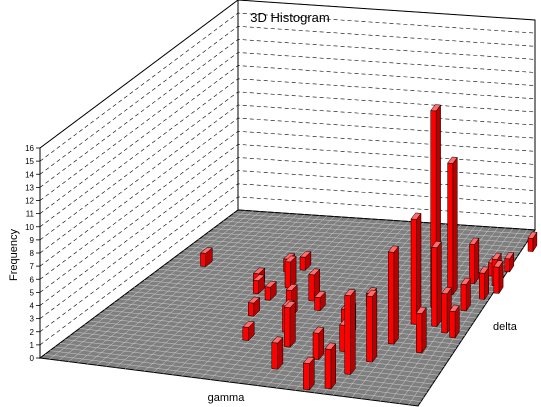 The image size is (541, 407). I want to click on z-tick-label: 6, so click(32, 279).